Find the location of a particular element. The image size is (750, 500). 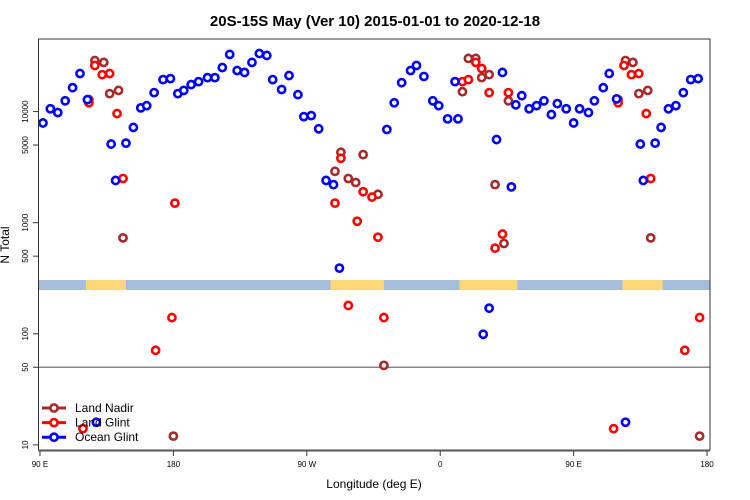

x-tick-label: 90 W is located at coordinates (306, 464).